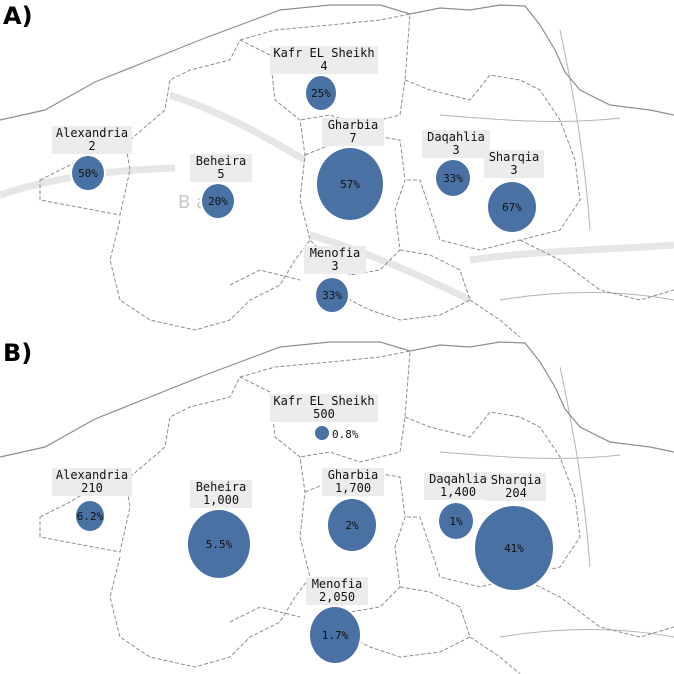 Image resolution: width=674 pixels, height=674 pixels. I want to click on bubble-sharqia: 67%, so click(512, 207).